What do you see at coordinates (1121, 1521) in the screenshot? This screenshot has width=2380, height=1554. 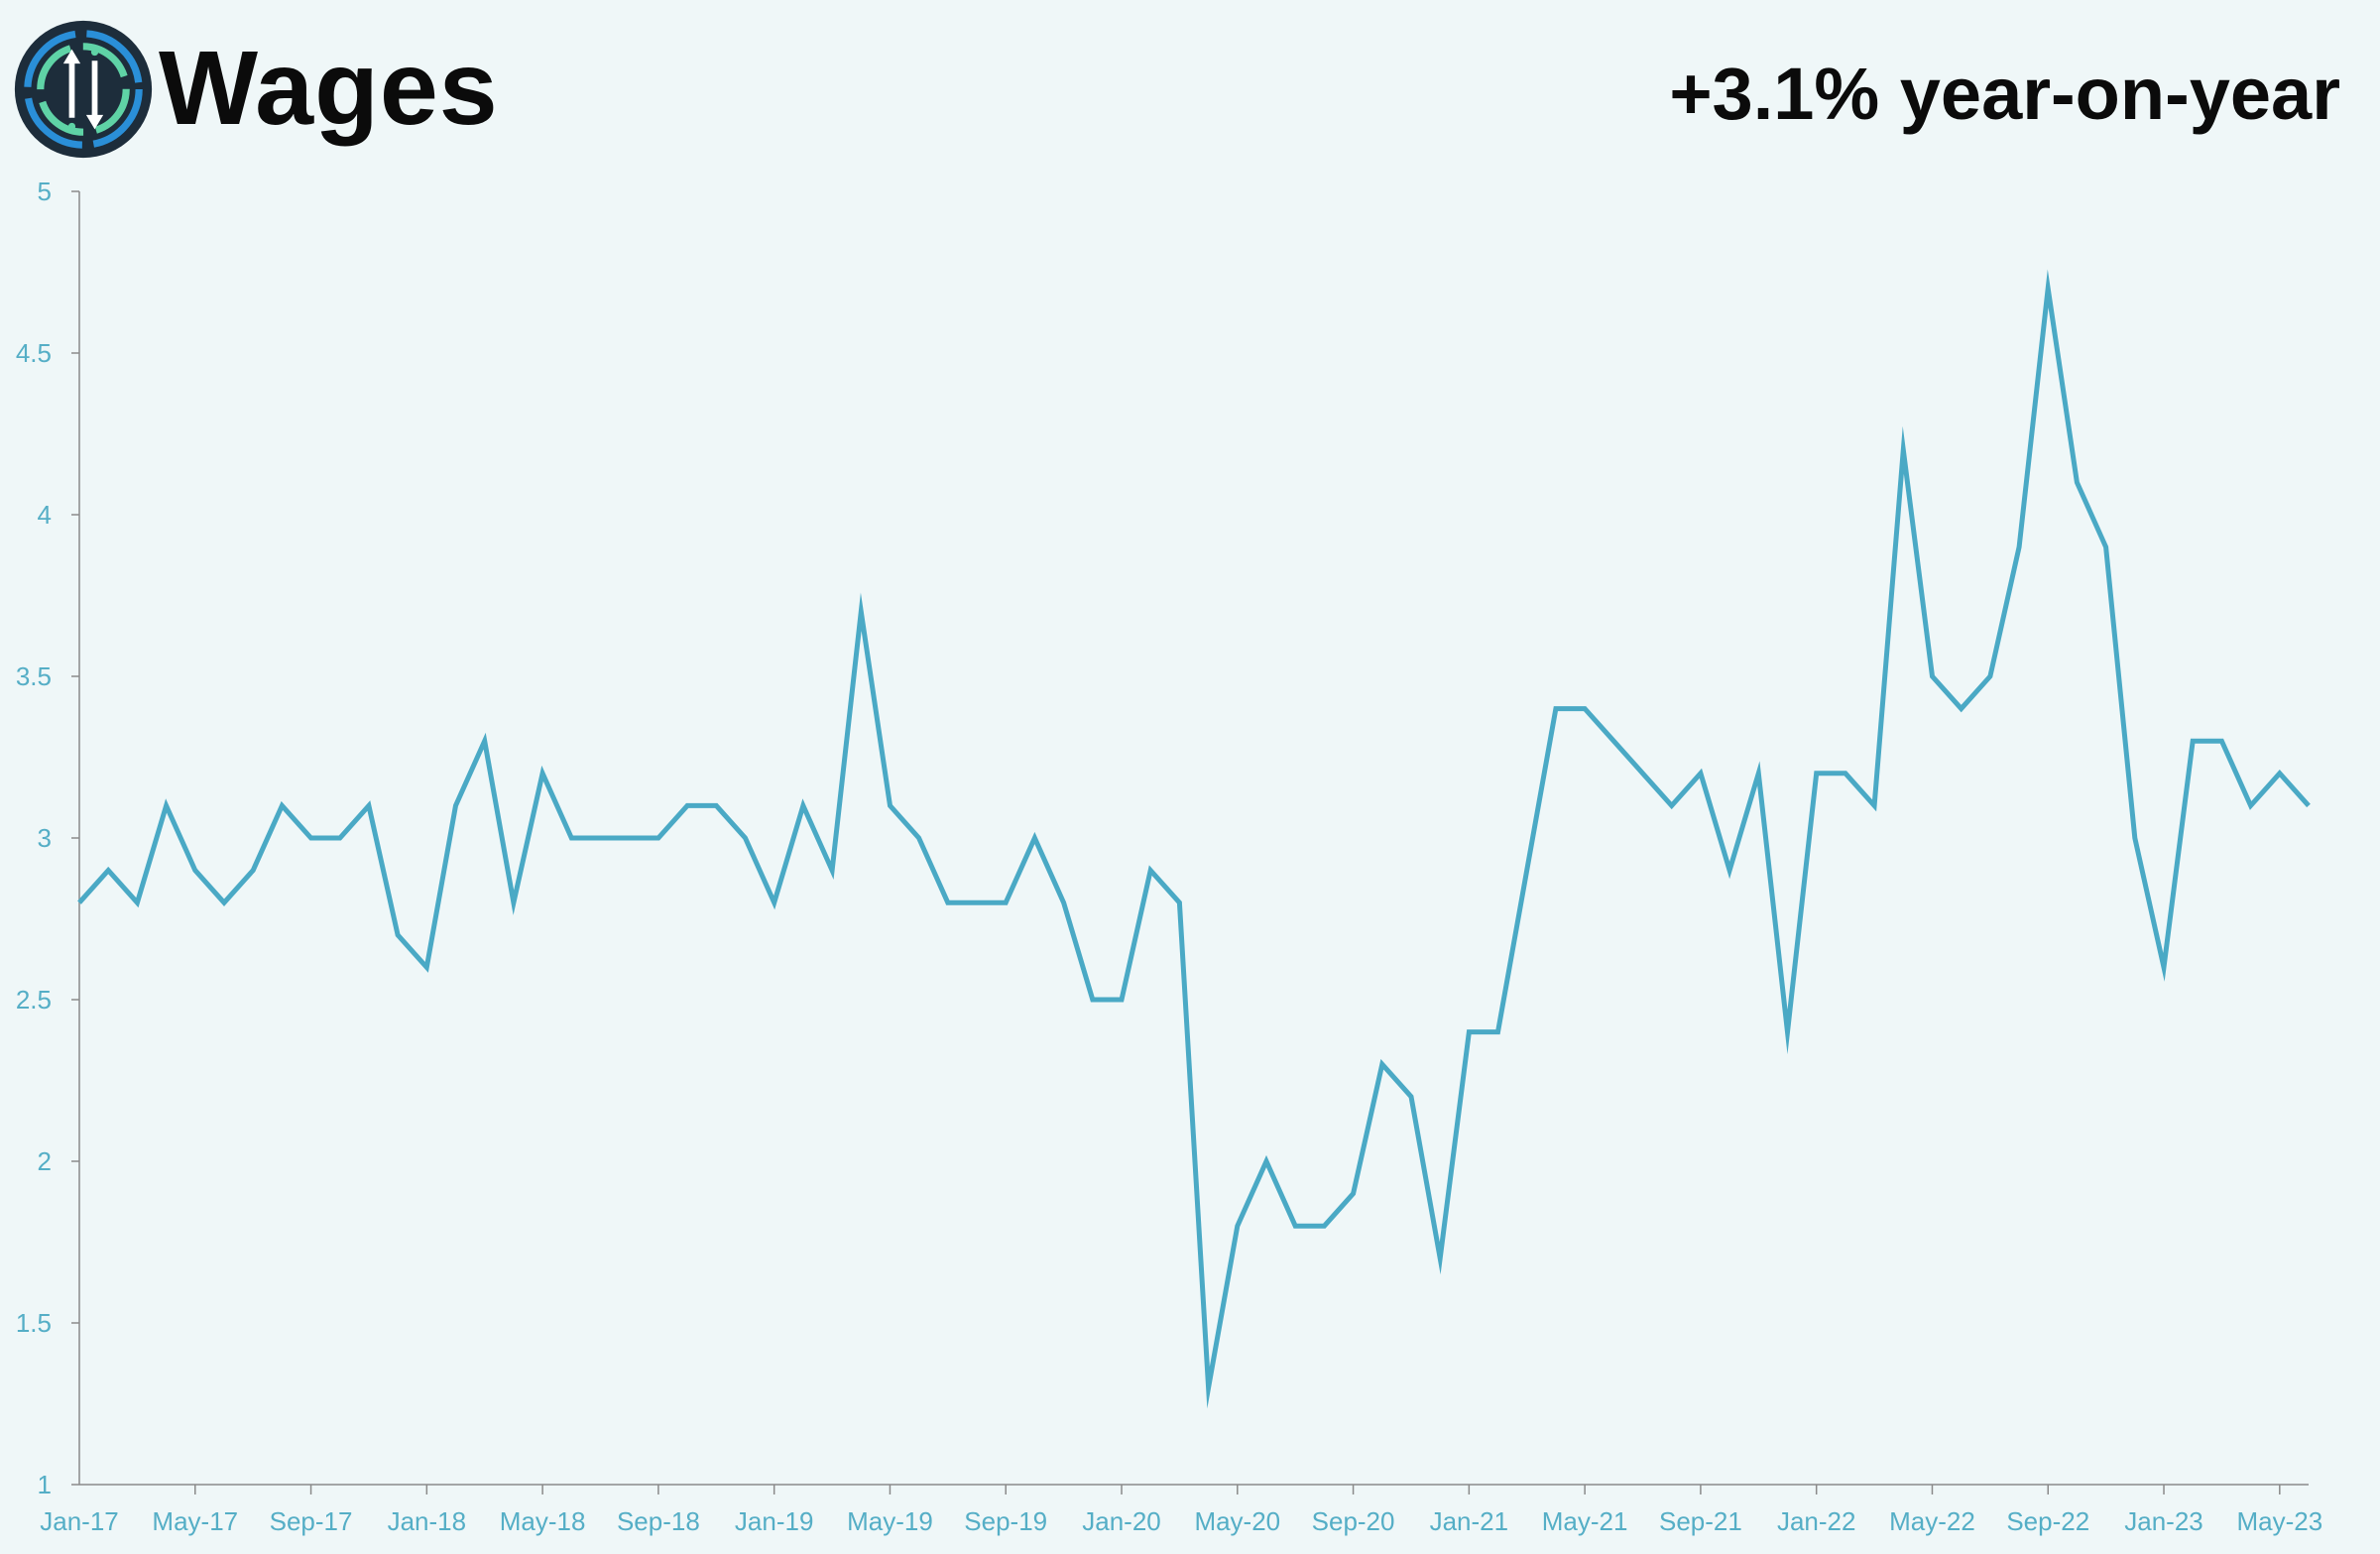 I see `x-tick-label: Jan-20` at bounding box center [1121, 1521].